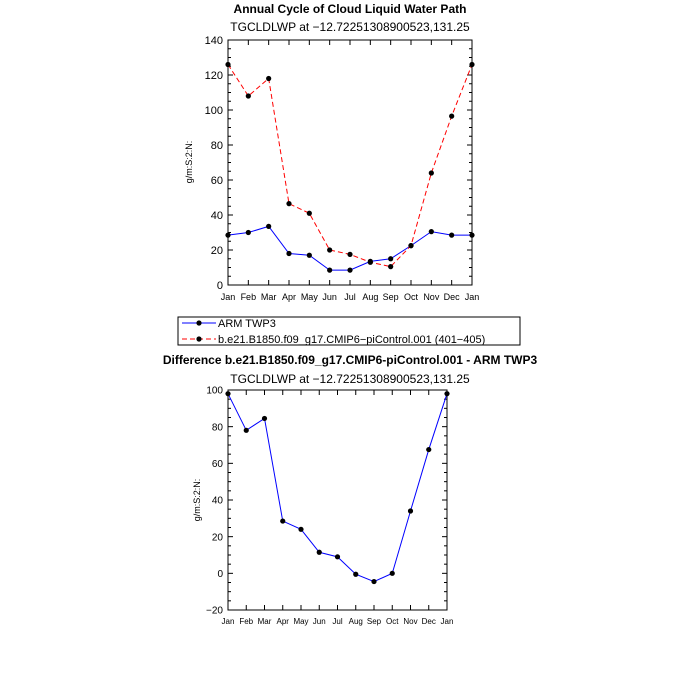 The height and width of the screenshot is (700, 700). I want to click on y-tick-label: 120, so click(214, 76).